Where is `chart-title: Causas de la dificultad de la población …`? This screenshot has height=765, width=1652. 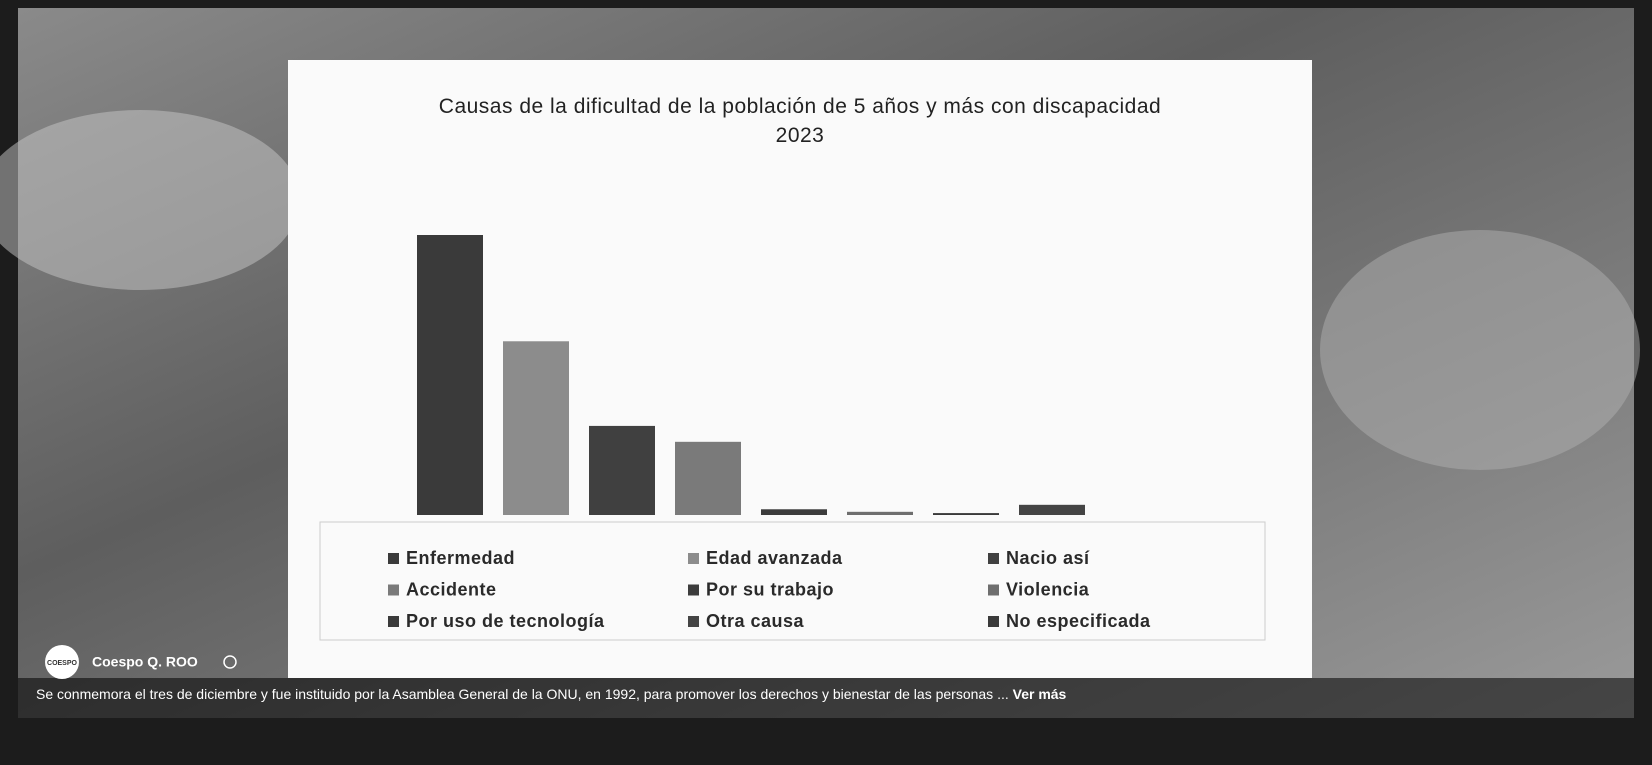
chart-title: Causas de la dificultad de la población … is located at coordinates (800, 106).